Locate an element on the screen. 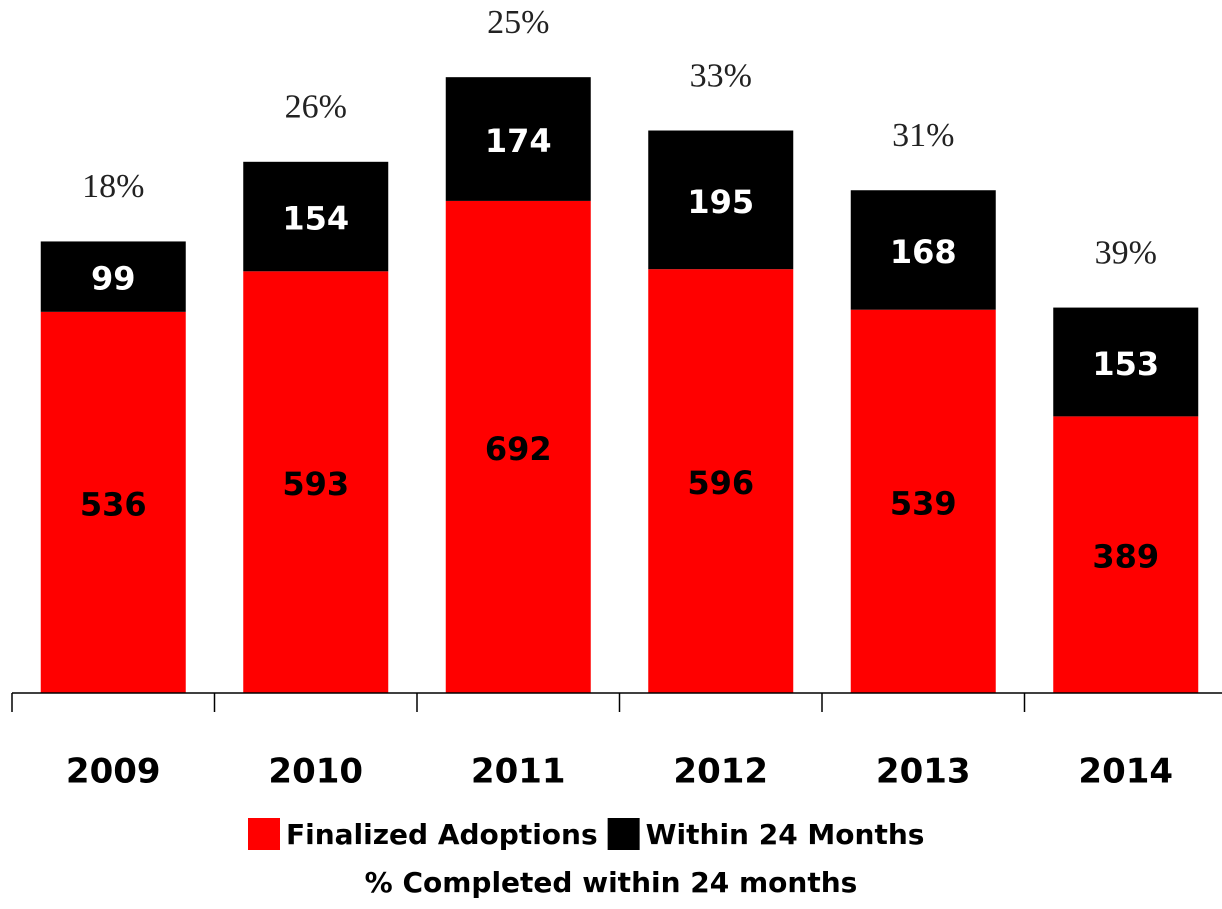  data-label: 389 is located at coordinates (1125, 557).